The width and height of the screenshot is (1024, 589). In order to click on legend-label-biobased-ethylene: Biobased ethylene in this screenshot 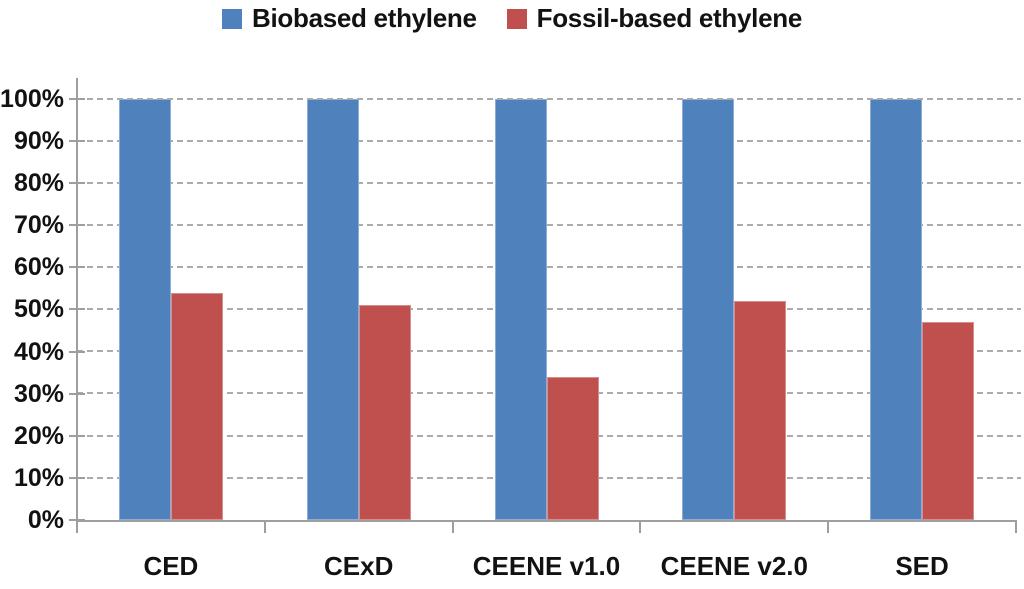, I will do `click(364, 18)`.